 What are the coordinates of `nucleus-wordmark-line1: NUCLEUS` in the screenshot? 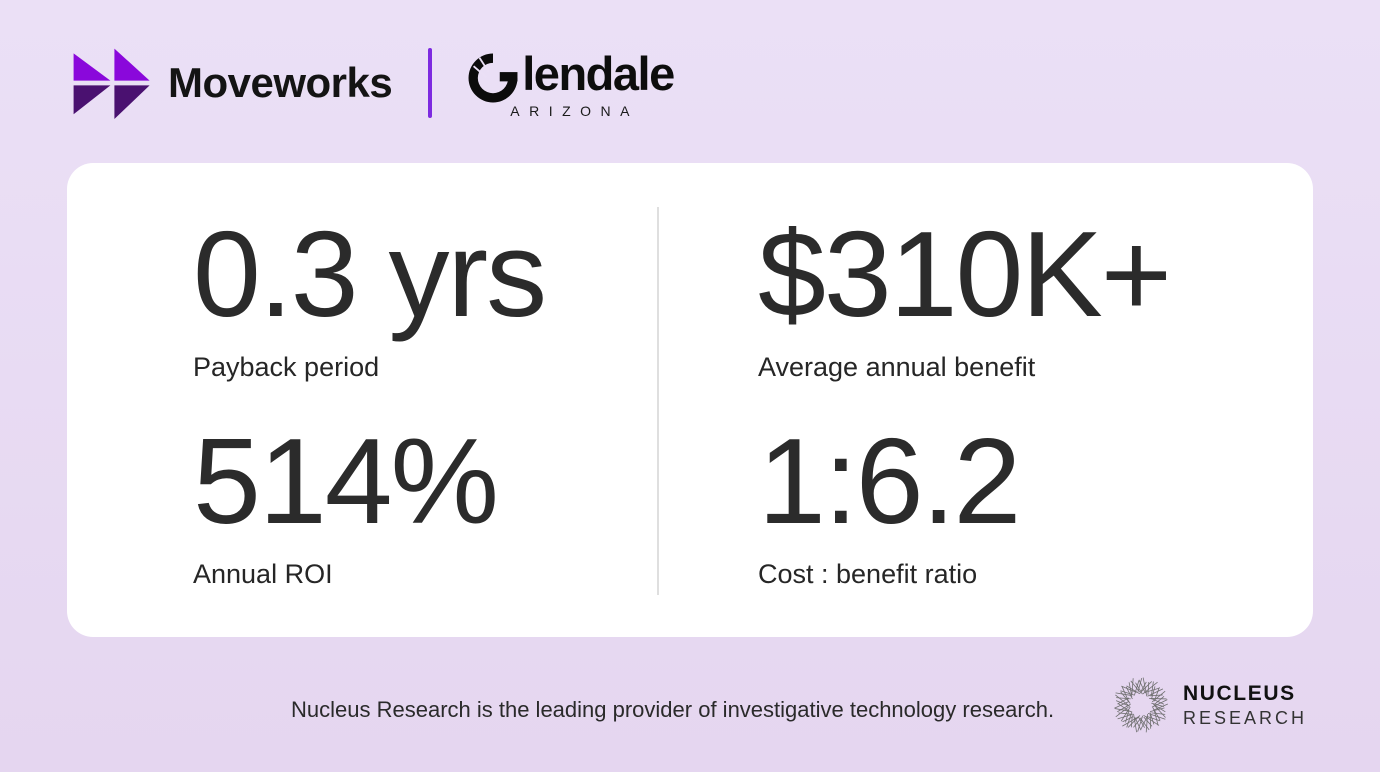 It's located at (1239, 693).